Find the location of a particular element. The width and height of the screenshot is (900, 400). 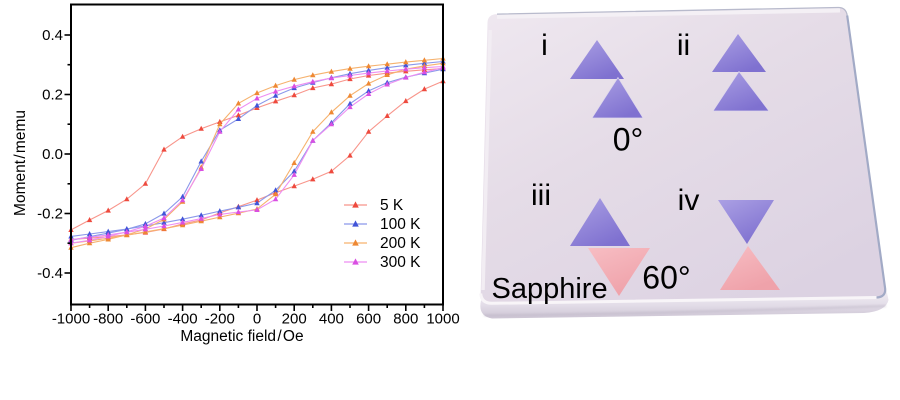

svg-text: -600 is located at coordinates (145, 319).